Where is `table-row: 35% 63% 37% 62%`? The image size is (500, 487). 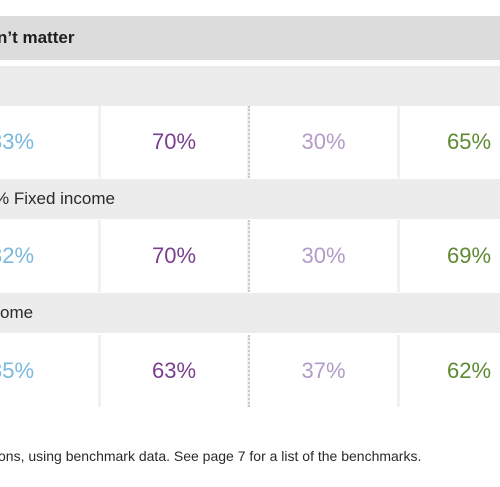
table-row: 35% 63% 37% 62% is located at coordinates (250, 371).